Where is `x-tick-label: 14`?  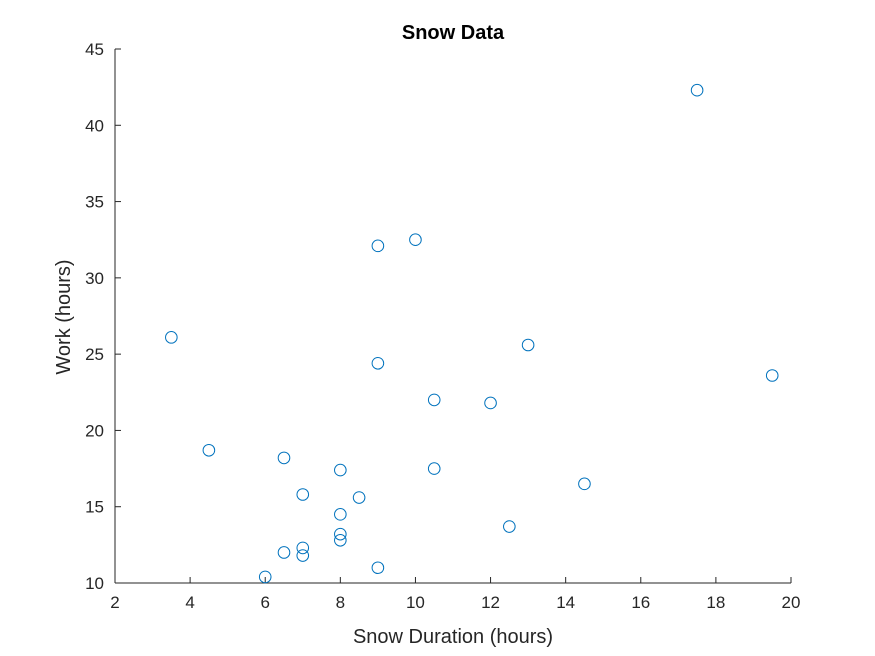
x-tick-label: 14 is located at coordinates (565, 602).